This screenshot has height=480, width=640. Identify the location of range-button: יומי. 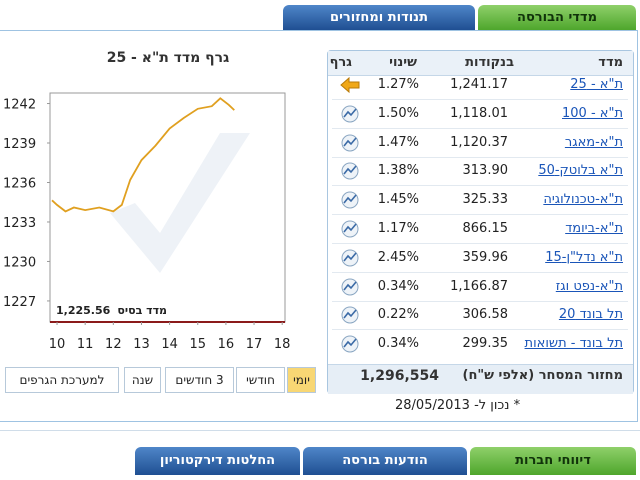
(301, 380).